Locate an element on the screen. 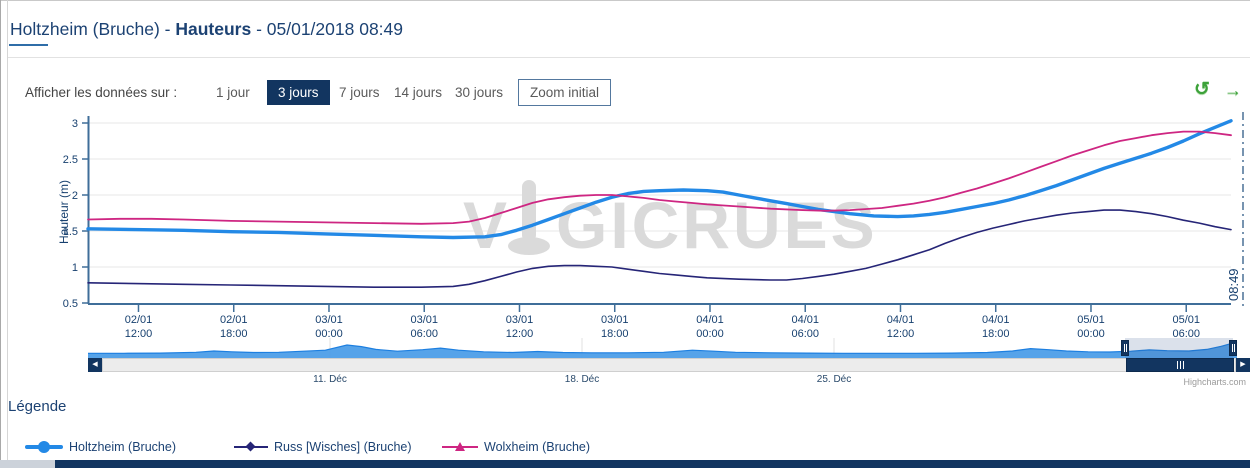  y-tick-label: 3 is located at coordinates (75, 124).